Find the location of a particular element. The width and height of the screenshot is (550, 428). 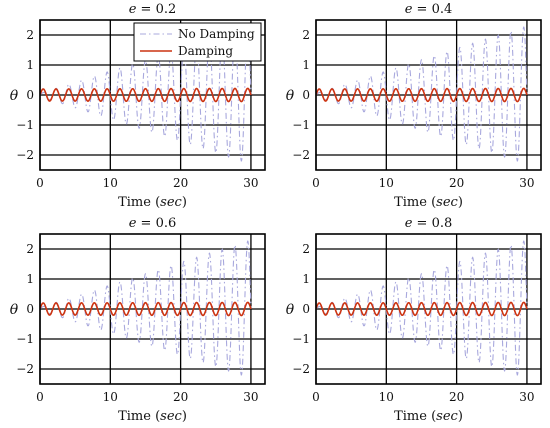

subplot-title: e = 0.8 is located at coordinates (429, 223).